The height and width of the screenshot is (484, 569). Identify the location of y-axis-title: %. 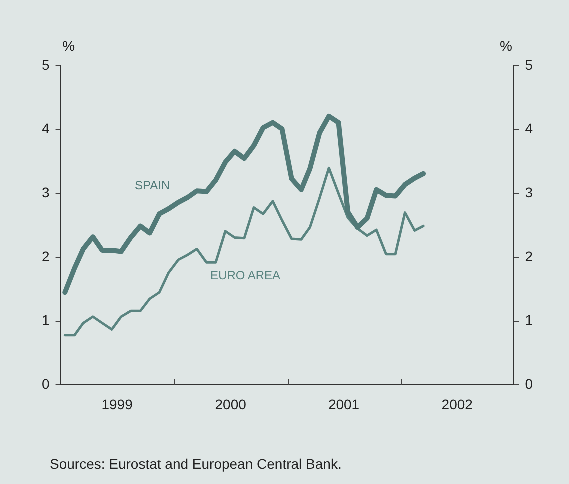
(69, 46).